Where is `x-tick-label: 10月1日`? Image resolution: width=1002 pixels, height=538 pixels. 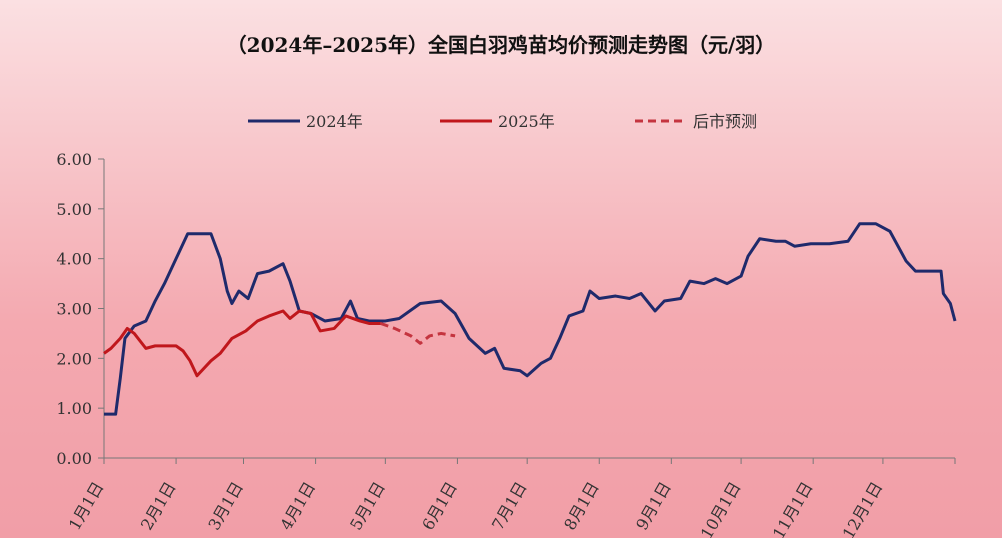 x-tick-label: 10月1日 is located at coordinates (721, 508).